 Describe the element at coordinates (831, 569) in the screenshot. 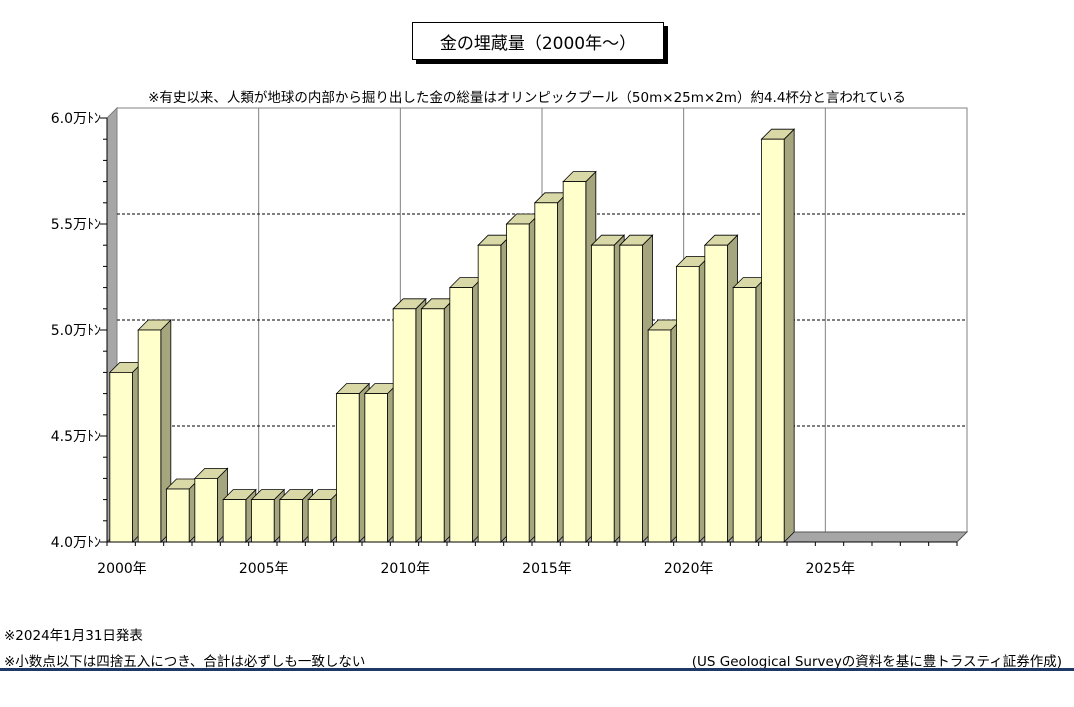

I see `x-tick-label: 2025年` at that location.